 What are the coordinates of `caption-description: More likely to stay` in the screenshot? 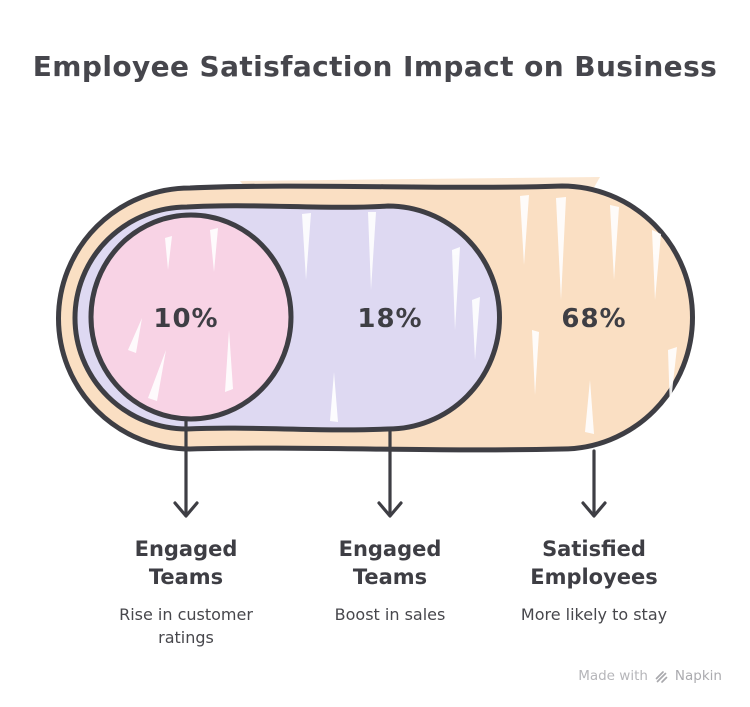 It's located at (594, 615).